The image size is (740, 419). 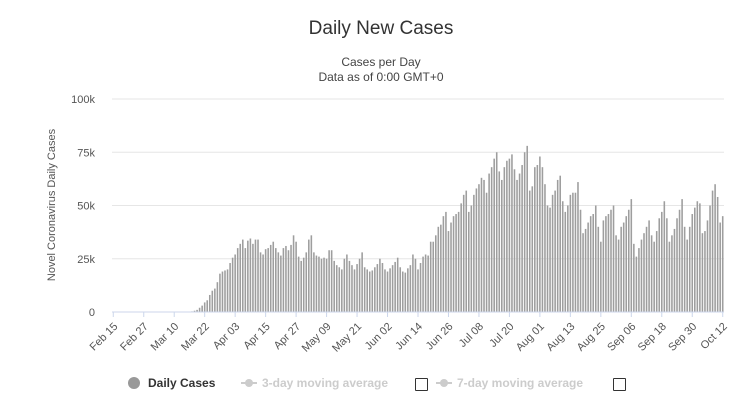 What do you see at coordinates (421, 384) in the screenshot?
I see `3-day-average-checkbox` at bounding box center [421, 384].